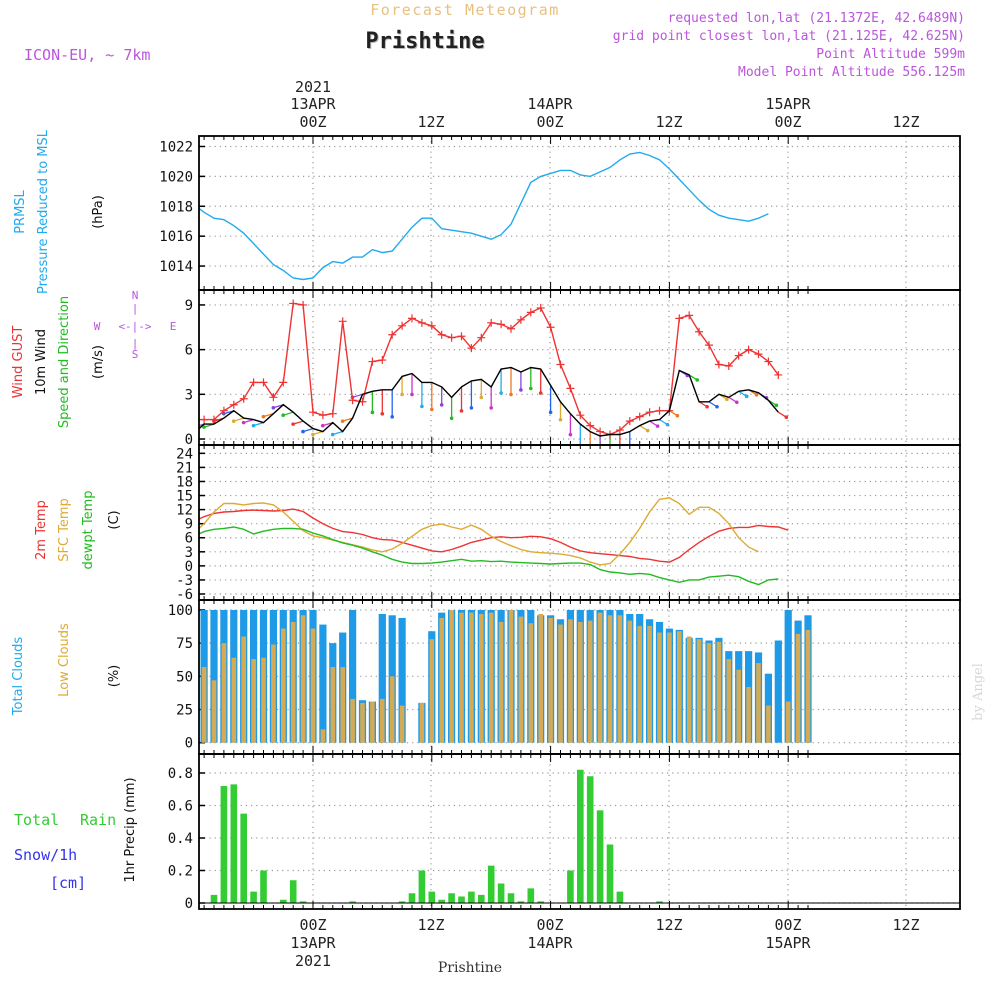  What do you see at coordinates (184, 595) in the screenshot?
I see `temp-ytick-label: -6` at bounding box center [184, 595].